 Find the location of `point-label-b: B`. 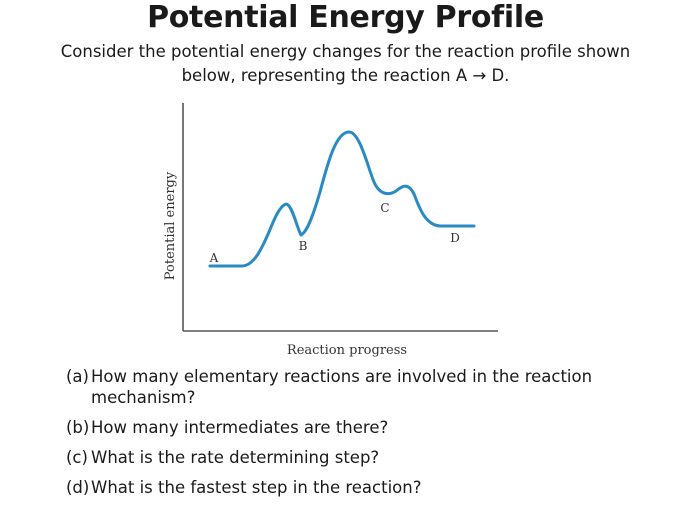

point-label-b: B is located at coordinates (303, 246).